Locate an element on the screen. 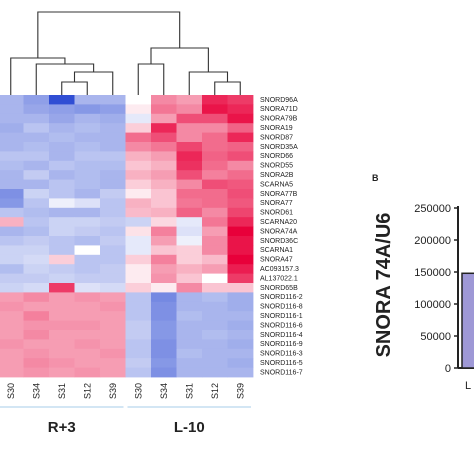  column-label: S12 is located at coordinates (87, 391).